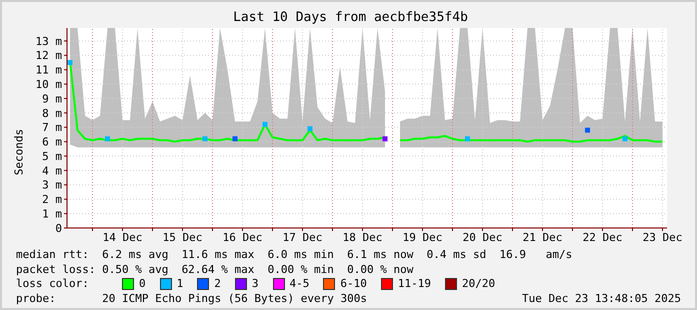 The height and width of the screenshot is (310, 697). Describe the element at coordinates (294, 255) in the screenshot. I see `text: median rtt: 6.2 ms avg 11.6 ms max 6.0 ms min 6.1 ms now 0.4 ms sd 16.9 am/s` at that location.